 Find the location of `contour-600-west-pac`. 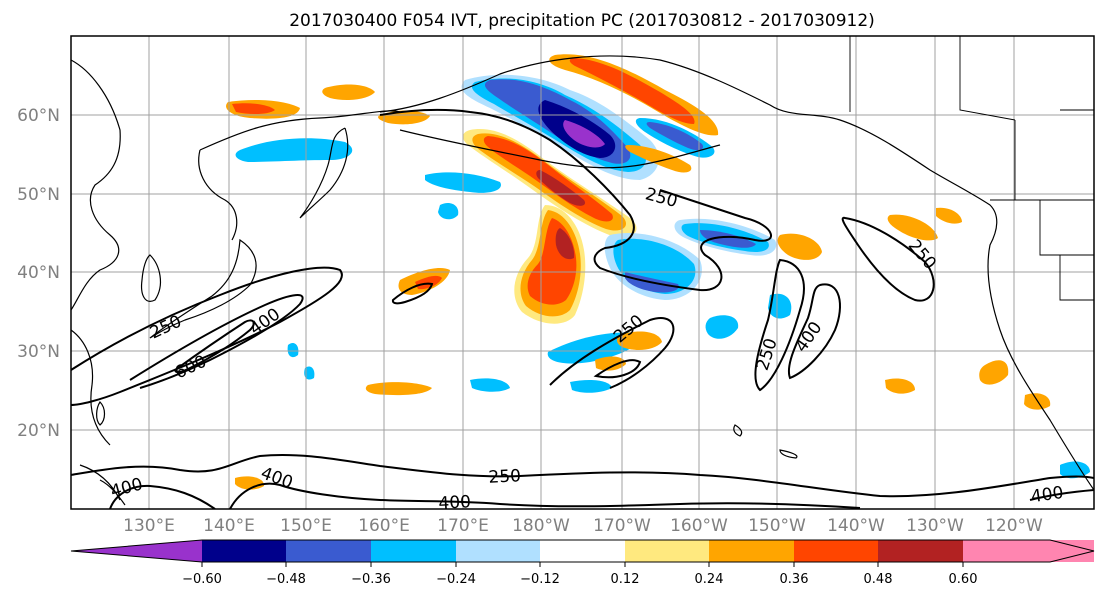

contour-600-west-pac is located at coordinates (214, 346).